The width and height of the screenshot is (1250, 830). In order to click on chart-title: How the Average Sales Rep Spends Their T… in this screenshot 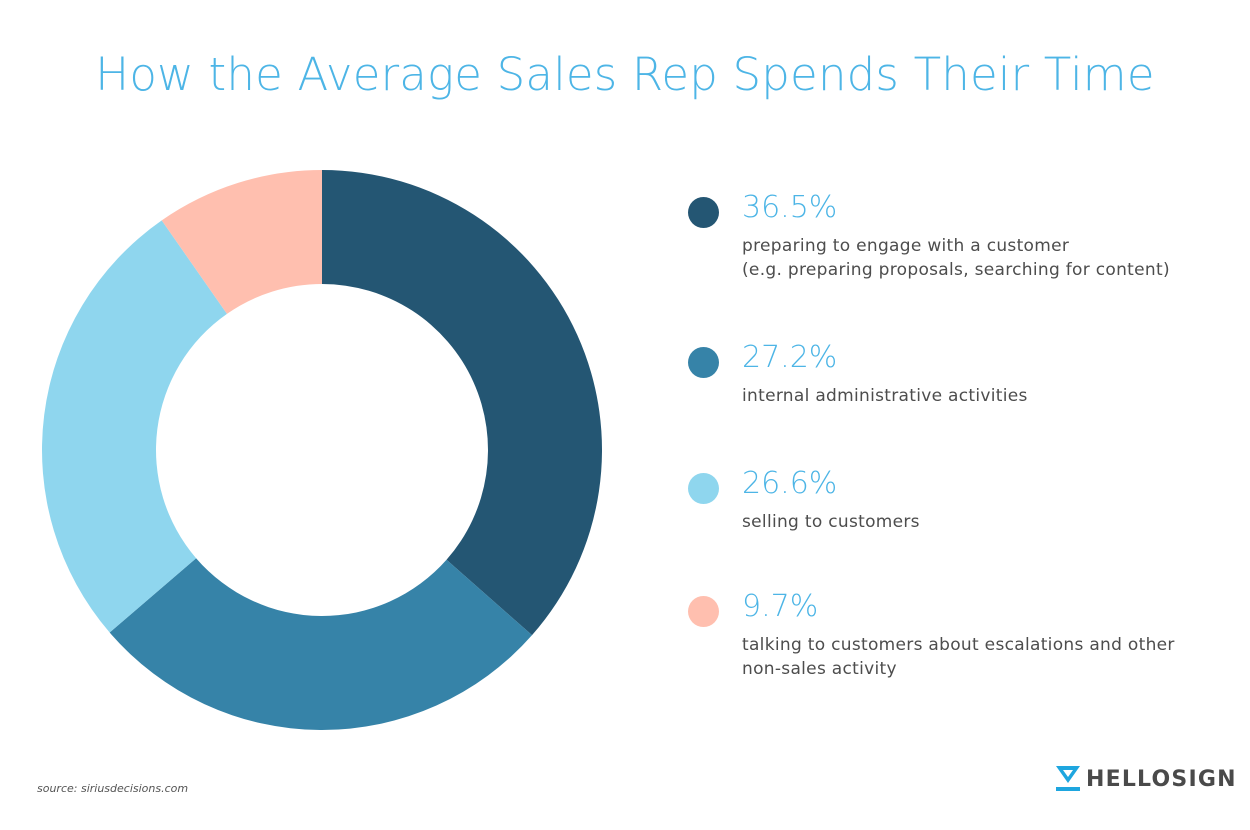, I will do `click(625, 74)`.